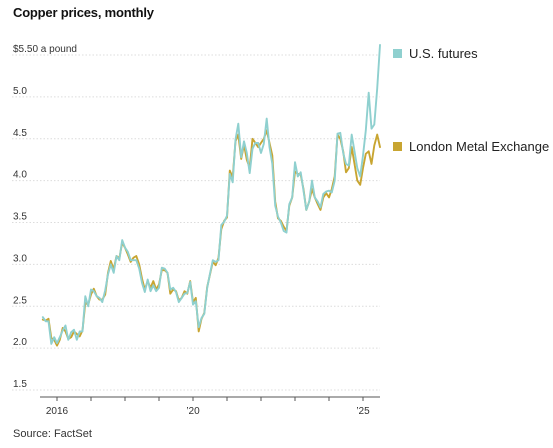 This screenshot has height=448, width=553. I want to click on y-tick-label: 2.0, so click(20, 342).